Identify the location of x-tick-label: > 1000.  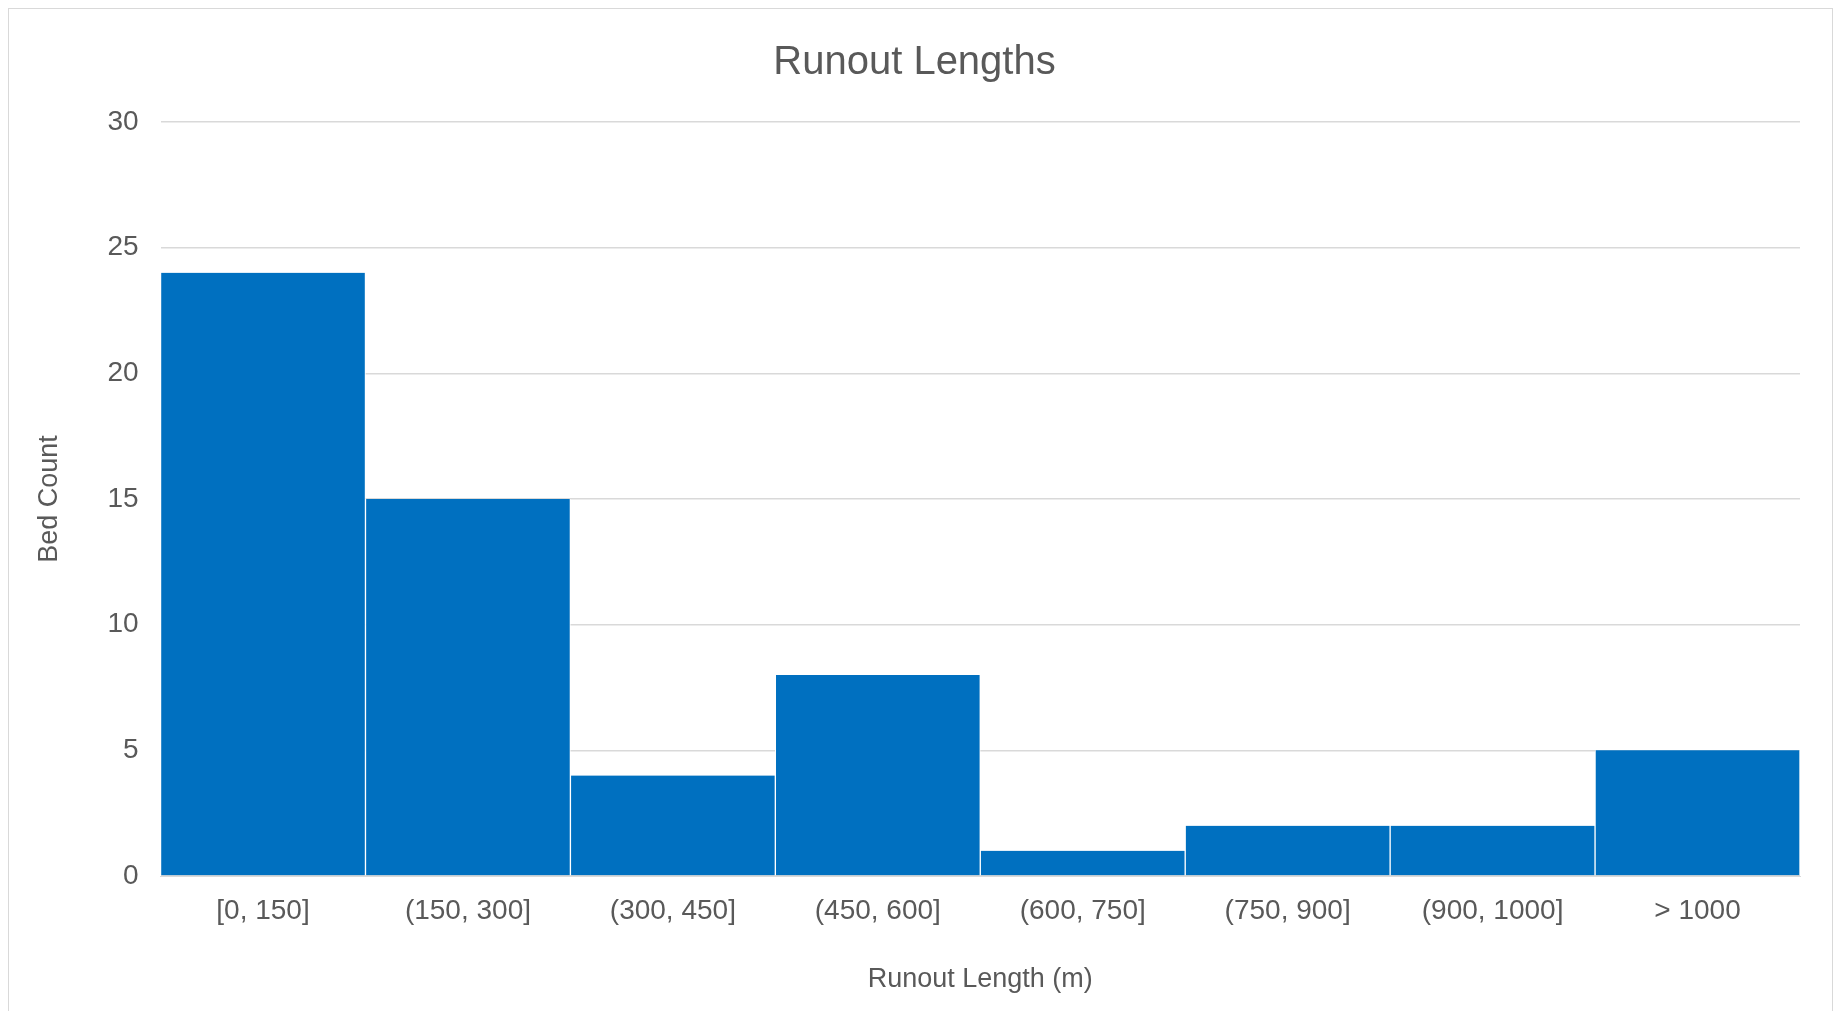
(1697, 909).